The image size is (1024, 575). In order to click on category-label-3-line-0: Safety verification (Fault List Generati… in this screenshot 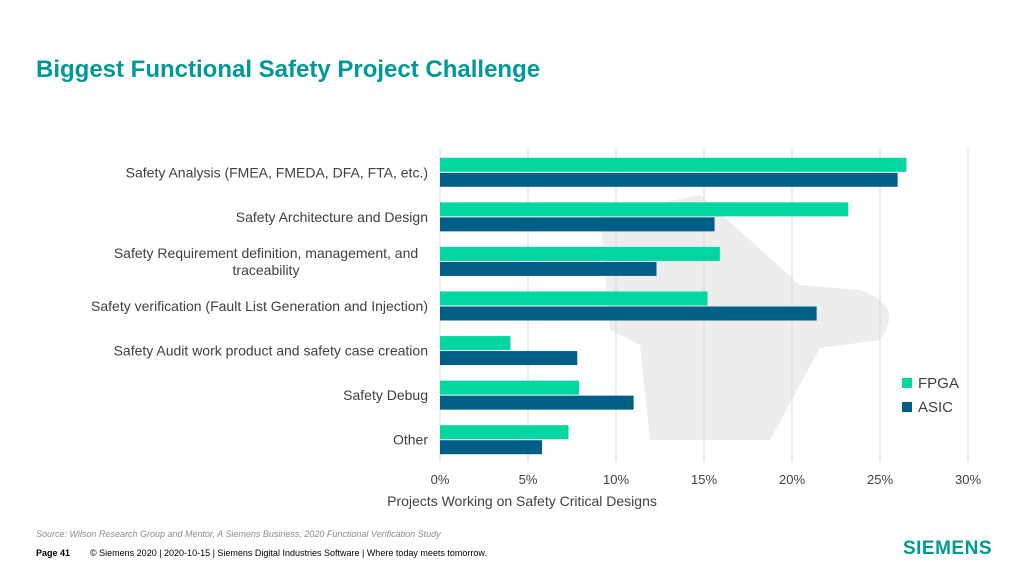, I will do `click(259, 306)`.